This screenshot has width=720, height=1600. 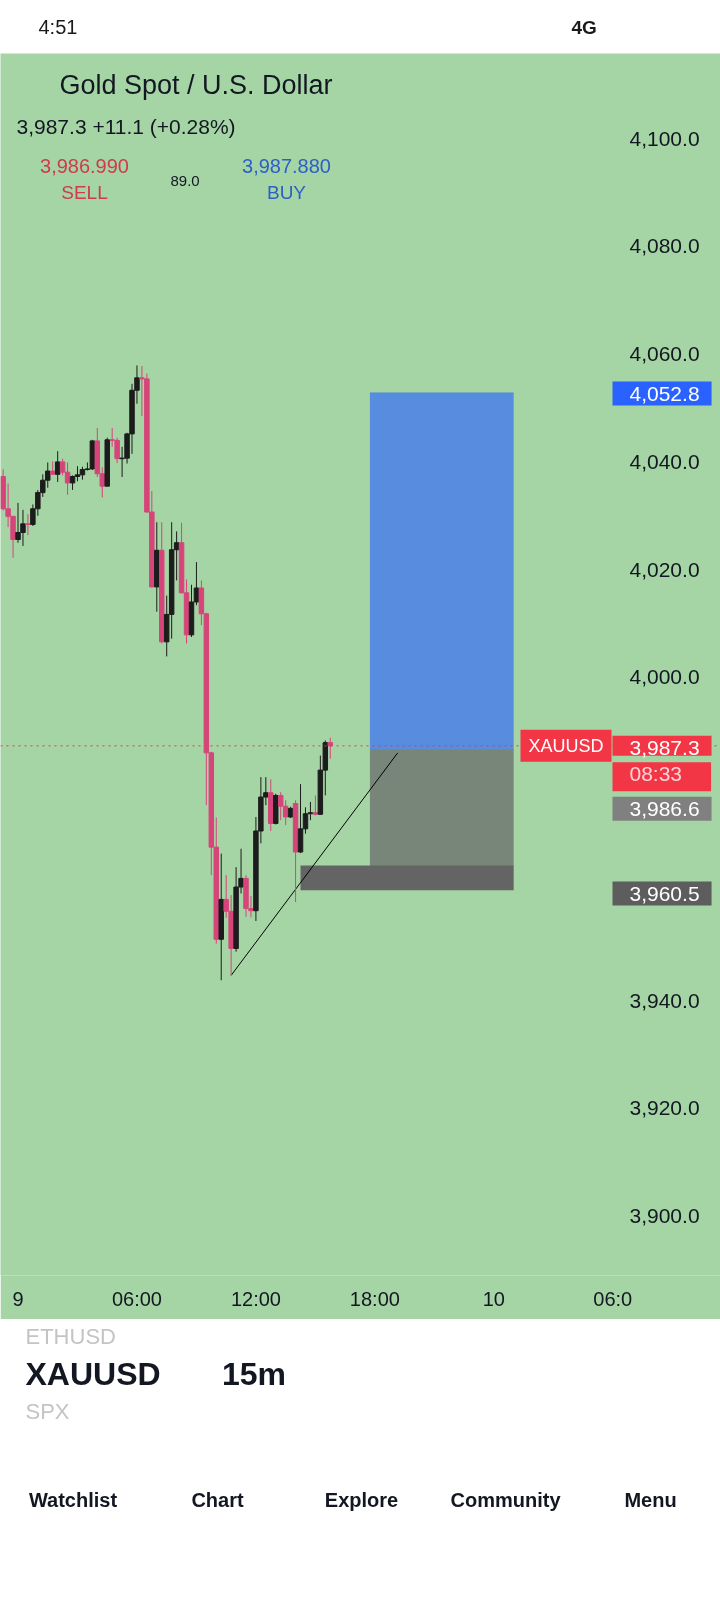 I want to click on annotation: SELL, so click(x=84, y=192).